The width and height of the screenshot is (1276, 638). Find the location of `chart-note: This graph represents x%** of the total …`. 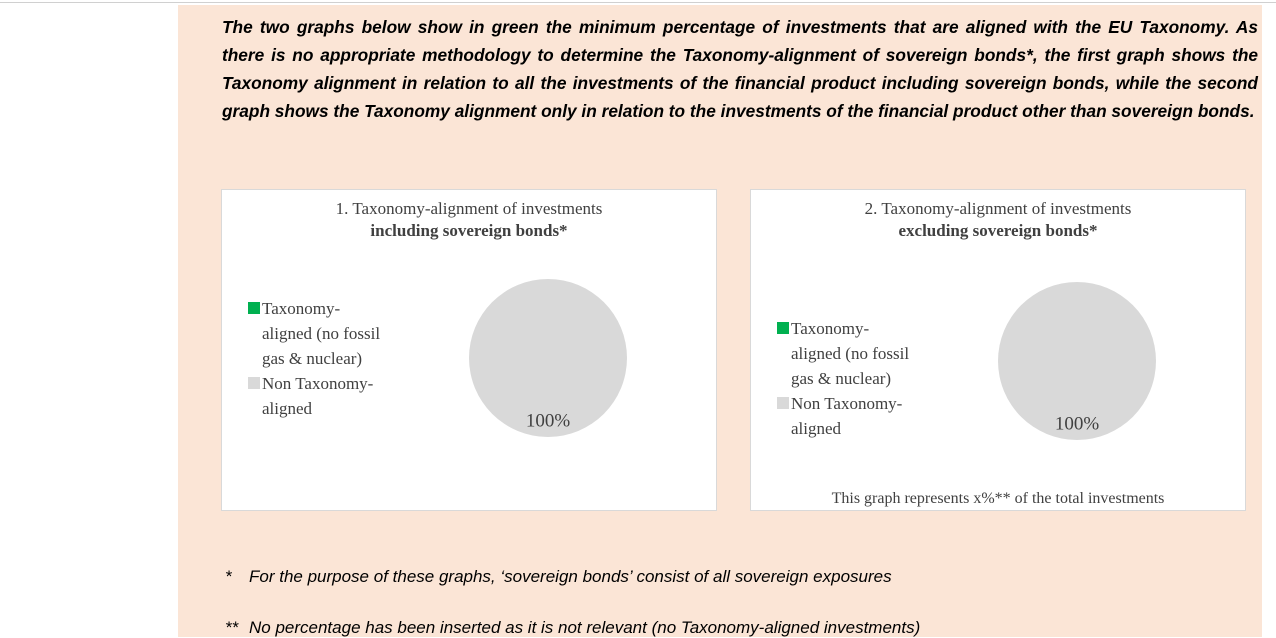

chart-note: This graph represents x%** of the total … is located at coordinates (998, 498).